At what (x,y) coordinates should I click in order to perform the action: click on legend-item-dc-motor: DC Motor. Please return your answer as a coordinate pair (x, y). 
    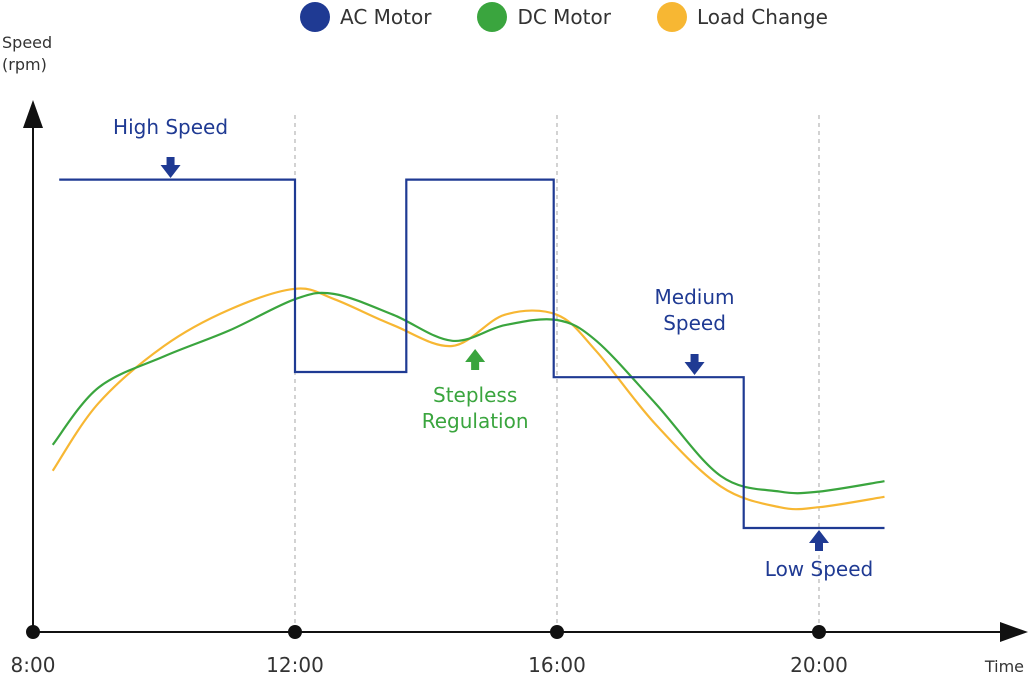
    Looking at the image, I should click on (544, 17).